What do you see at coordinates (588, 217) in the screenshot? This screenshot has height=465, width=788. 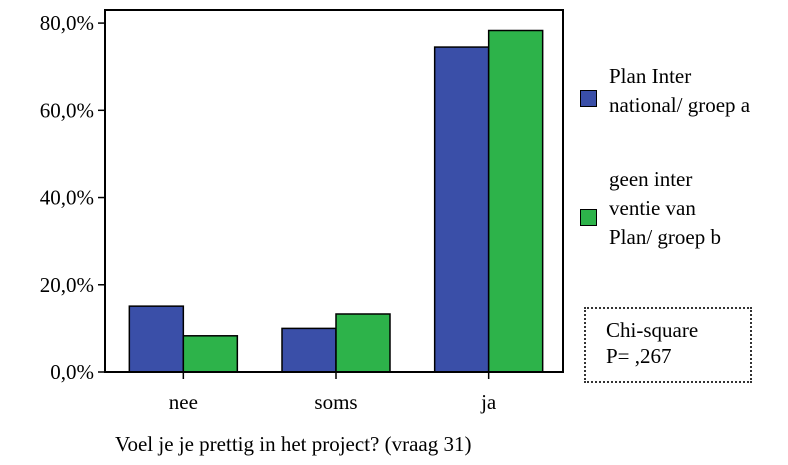 I see `legend-swatch-group-b` at bounding box center [588, 217].